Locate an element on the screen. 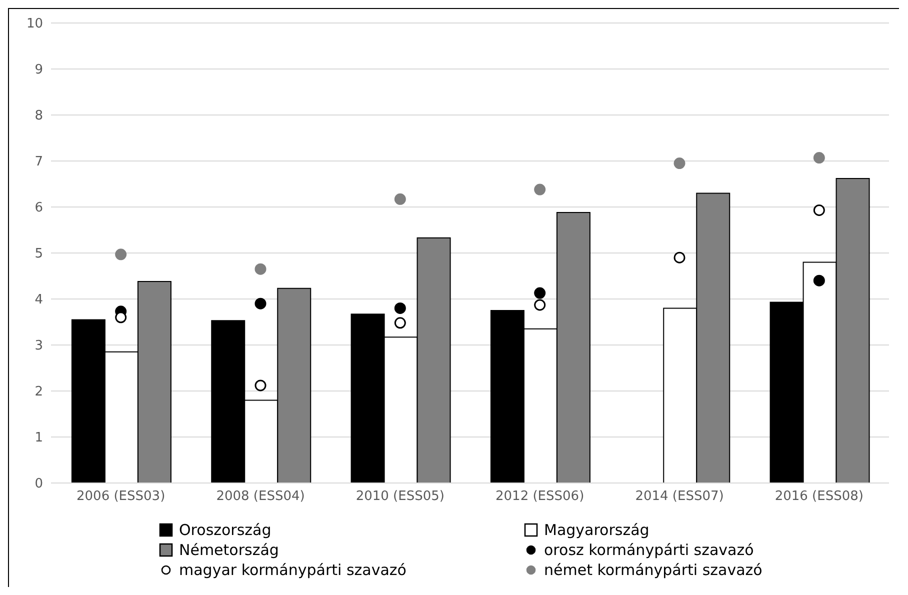 The height and width of the screenshot is (595, 908). x-tick-label: 2008 (ESS04) is located at coordinates (260, 496).